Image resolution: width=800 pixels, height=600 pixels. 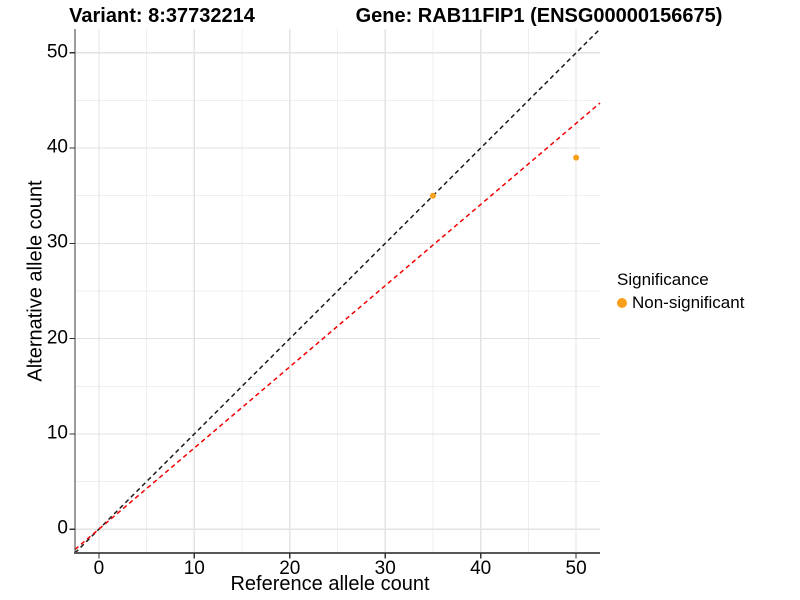 What do you see at coordinates (688, 302) in the screenshot?
I see `legend-item-label: Non-significant` at bounding box center [688, 302].